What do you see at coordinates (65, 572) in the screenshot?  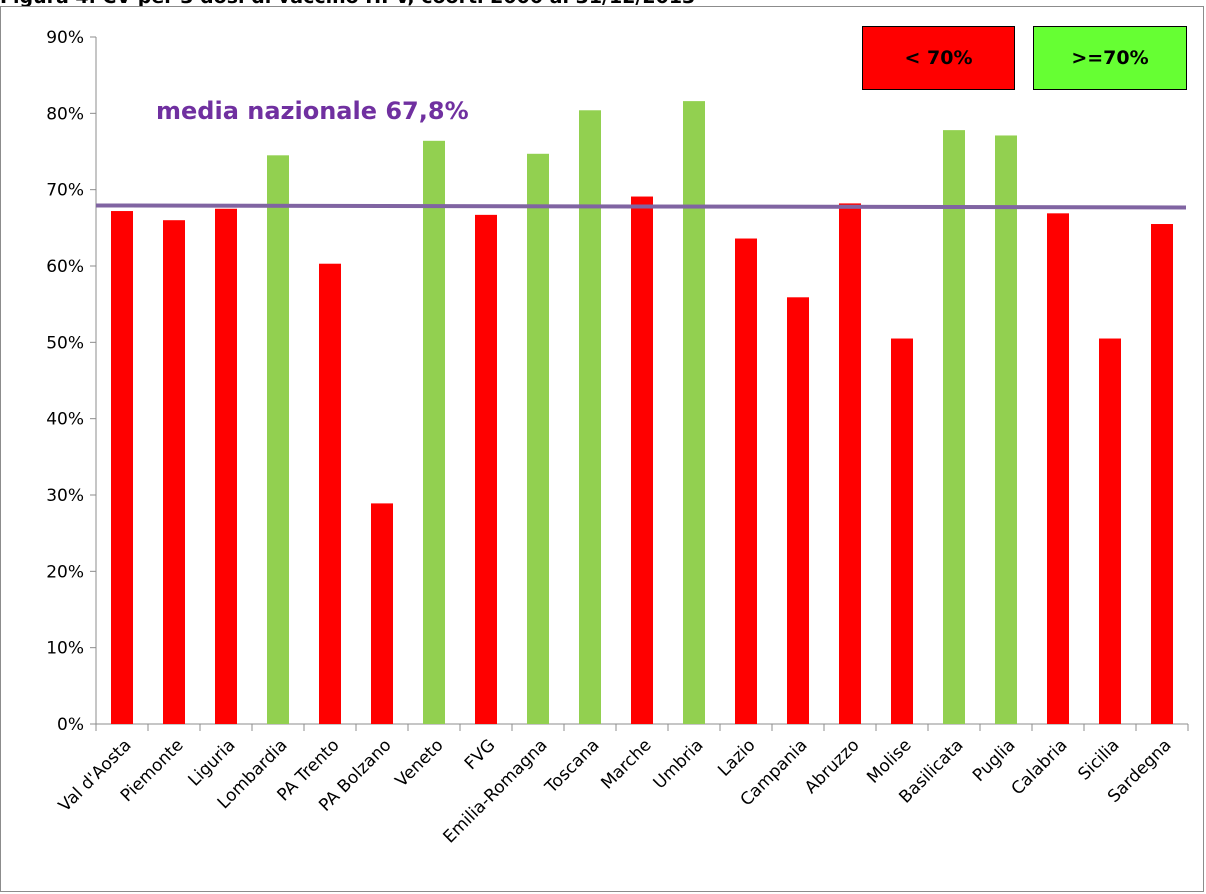 I see `y-tick-label: 20%` at bounding box center [65, 572].